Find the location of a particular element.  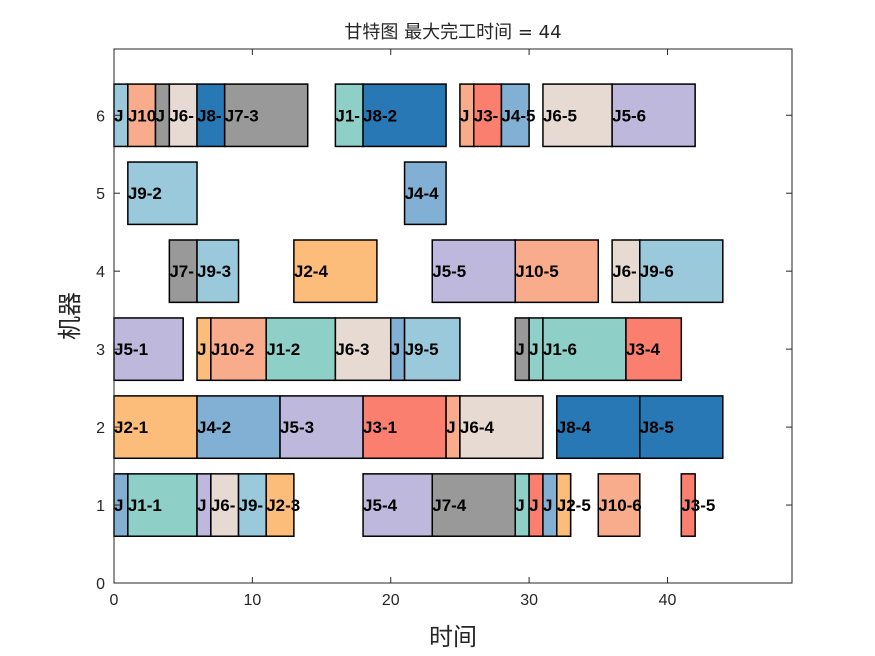

chart-title: 甘特图 最大完工时间 = 44 is located at coordinates (452, 32).